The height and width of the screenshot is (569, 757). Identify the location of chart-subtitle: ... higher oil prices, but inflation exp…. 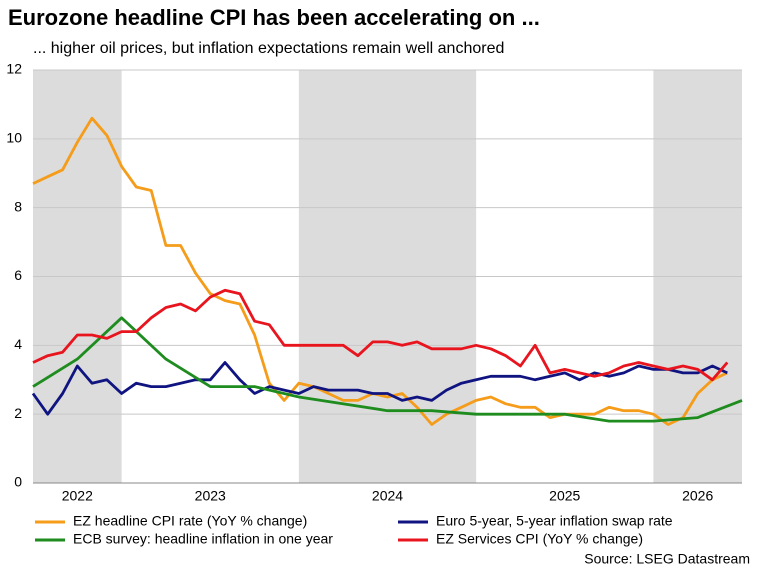
(268, 48).